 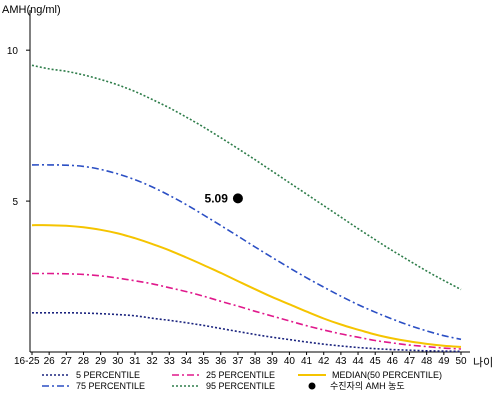 I want to click on x-tick-label: 28, so click(x=84, y=361).